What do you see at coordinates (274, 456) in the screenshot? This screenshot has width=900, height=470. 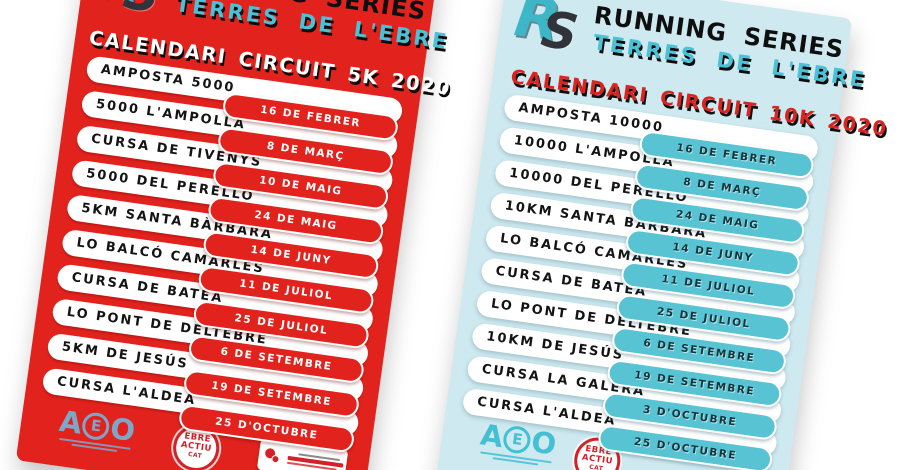 I see `sponsor-dots-icon` at bounding box center [274, 456].